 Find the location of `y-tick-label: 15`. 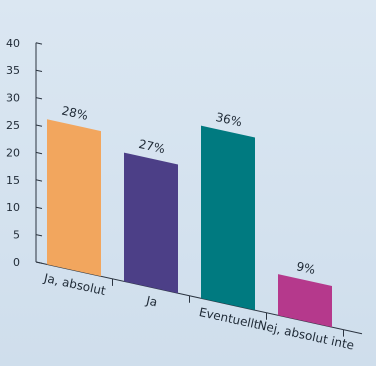

y-tick-label: 15 is located at coordinates (13, 180).